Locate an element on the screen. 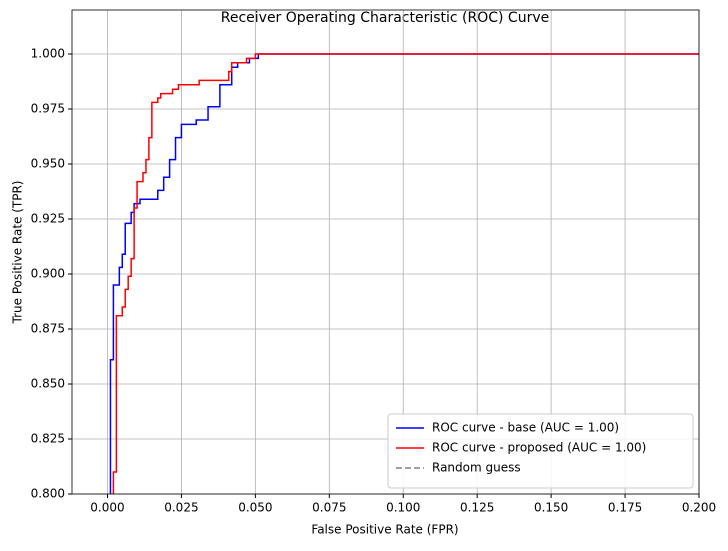 This screenshot has width=728, height=551. legend-label: Random guess is located at coordinates (476, 468).